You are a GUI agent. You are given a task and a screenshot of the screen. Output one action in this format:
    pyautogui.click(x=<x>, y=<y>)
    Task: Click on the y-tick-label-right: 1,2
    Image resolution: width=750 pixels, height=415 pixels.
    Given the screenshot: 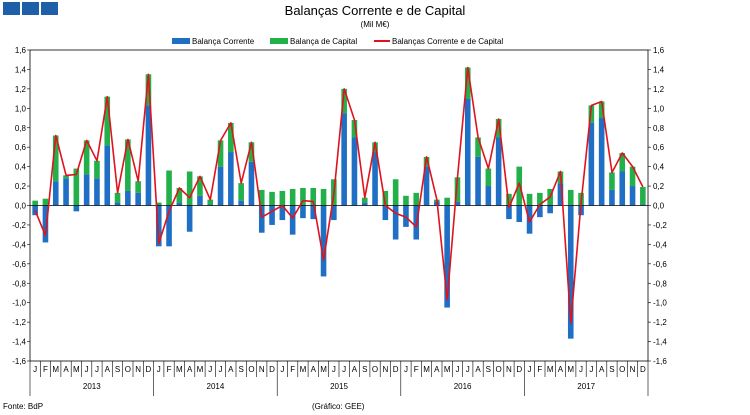 What is the action you would take?
    pyautogui.click(x=659, y=89)
    